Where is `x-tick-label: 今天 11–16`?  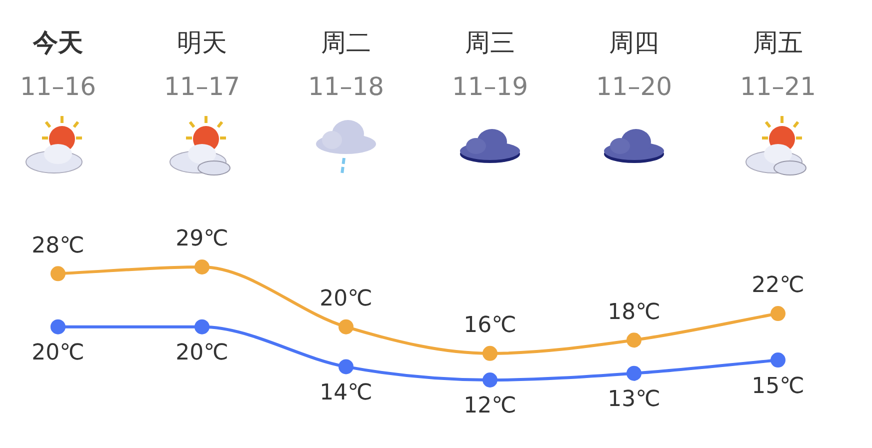 x-tick-label: 今天 11–16 is located at coordinates (58, 64).